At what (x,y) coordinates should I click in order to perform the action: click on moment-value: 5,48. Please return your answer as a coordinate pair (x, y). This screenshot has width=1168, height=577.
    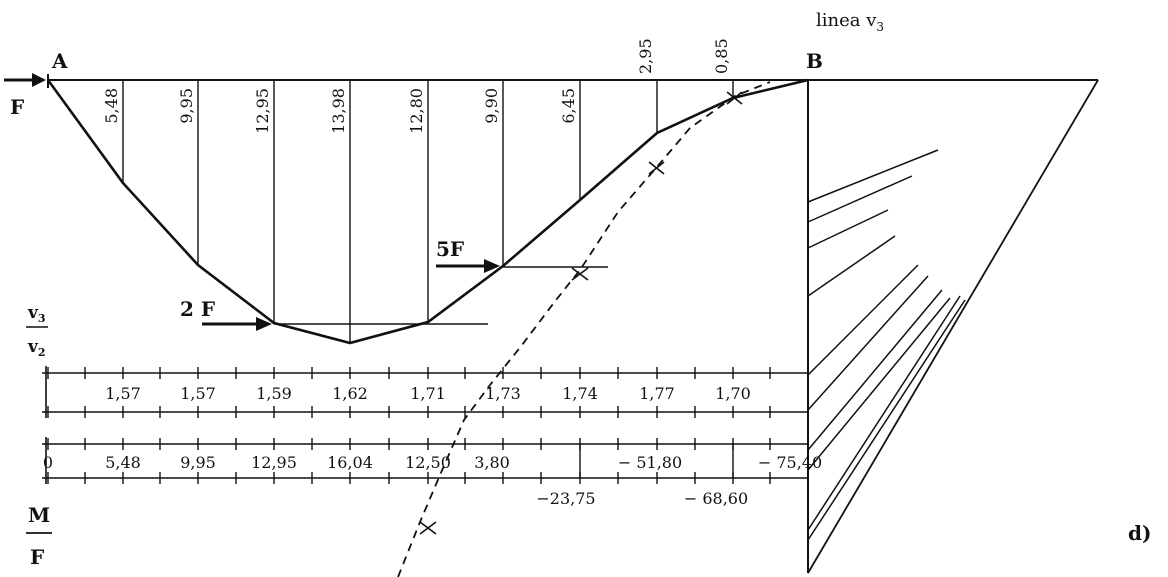
    Looking at the image, I should click on (123, 462).